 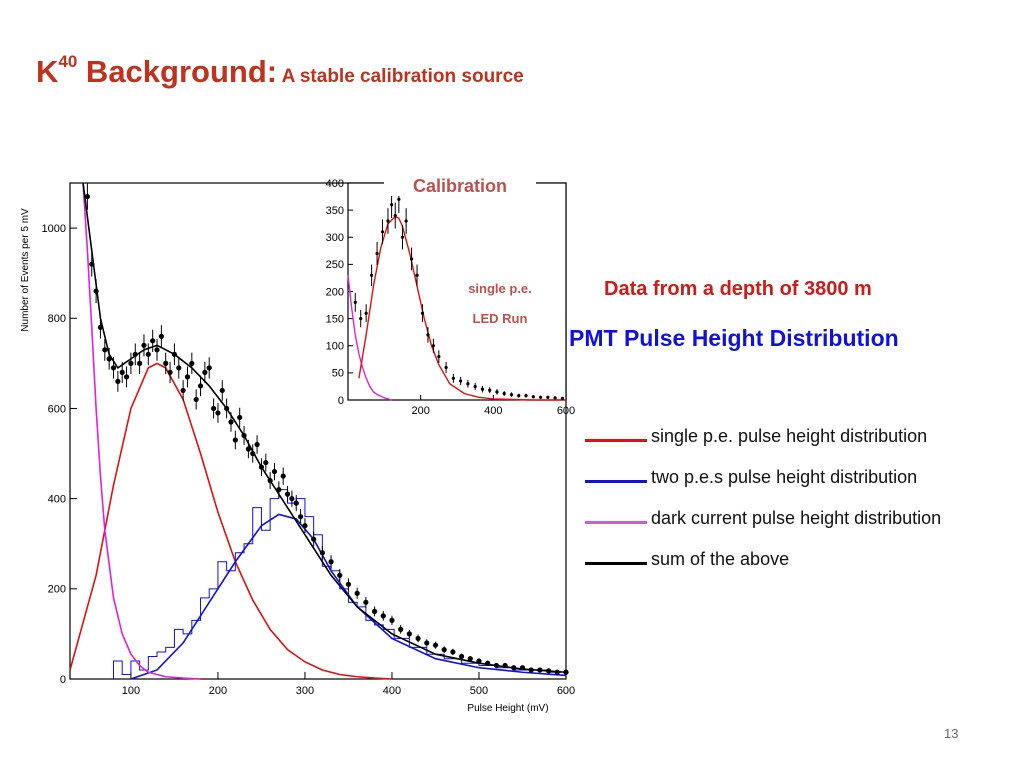 I want to click on title-superscript: 40, so click(x=68, y=61).